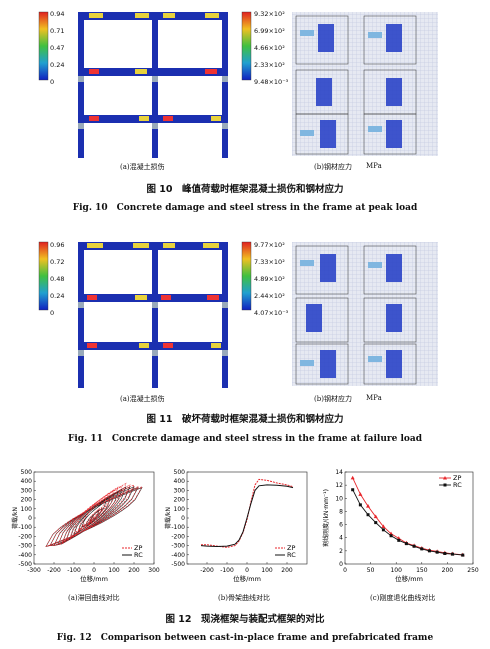 The image size is (490, 649). Describe the element at coordinates (339, 485) in the screenshot. I see `y-tick-label: 12` at that location.